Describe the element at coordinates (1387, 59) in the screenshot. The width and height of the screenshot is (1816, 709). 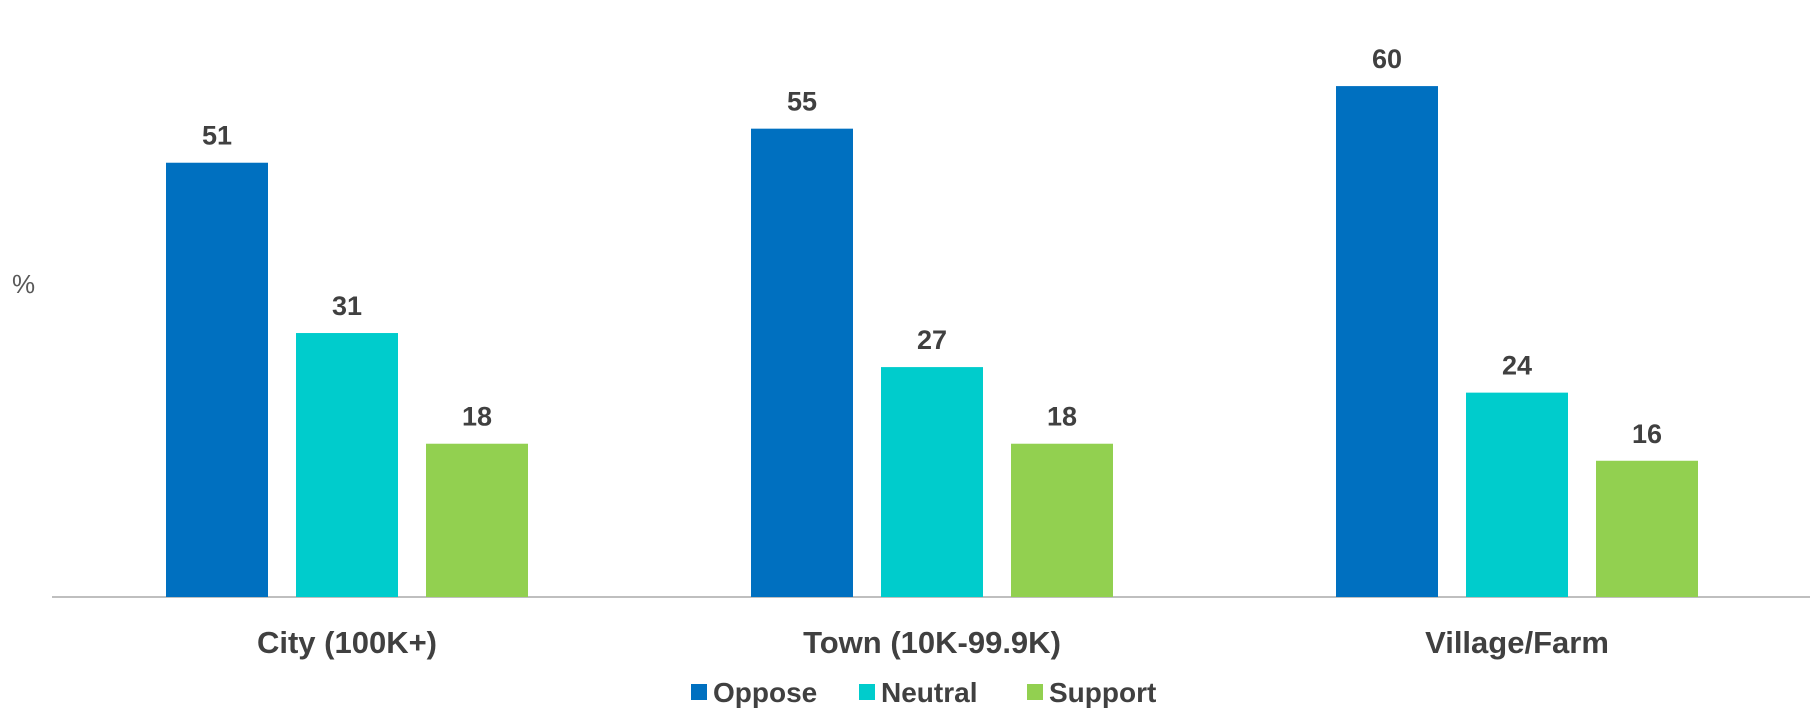
I see `data-label-oppose-village-farm: 60` at that location.